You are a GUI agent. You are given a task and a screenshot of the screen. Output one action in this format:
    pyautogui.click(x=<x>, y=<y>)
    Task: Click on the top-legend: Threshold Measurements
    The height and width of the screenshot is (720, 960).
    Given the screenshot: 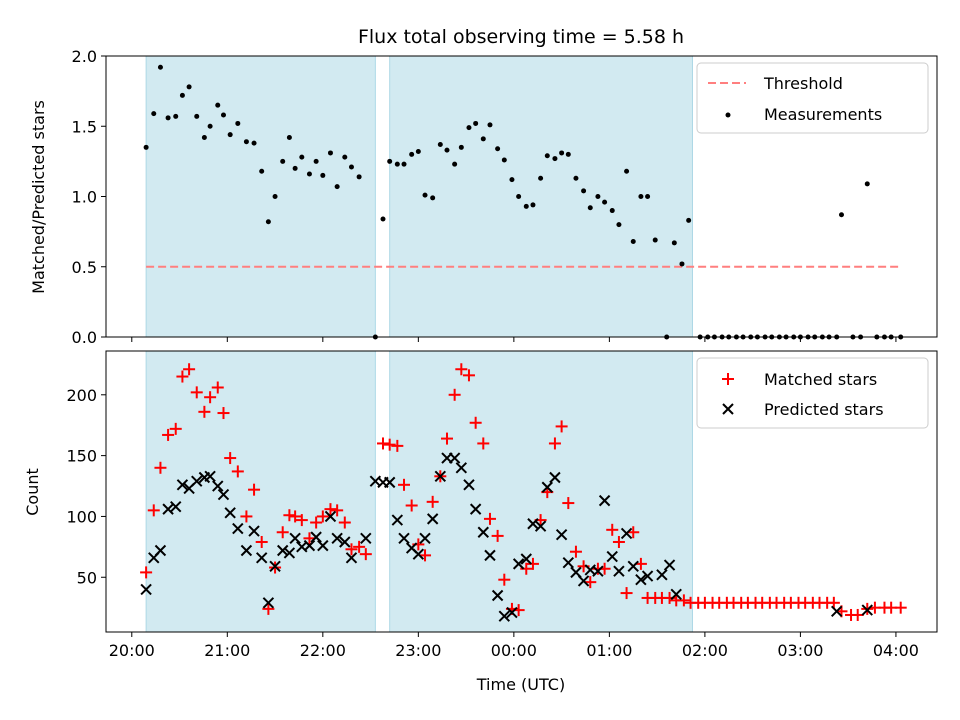 What is the action you would take?
    pyautogui.click(x=812, y=98)
    